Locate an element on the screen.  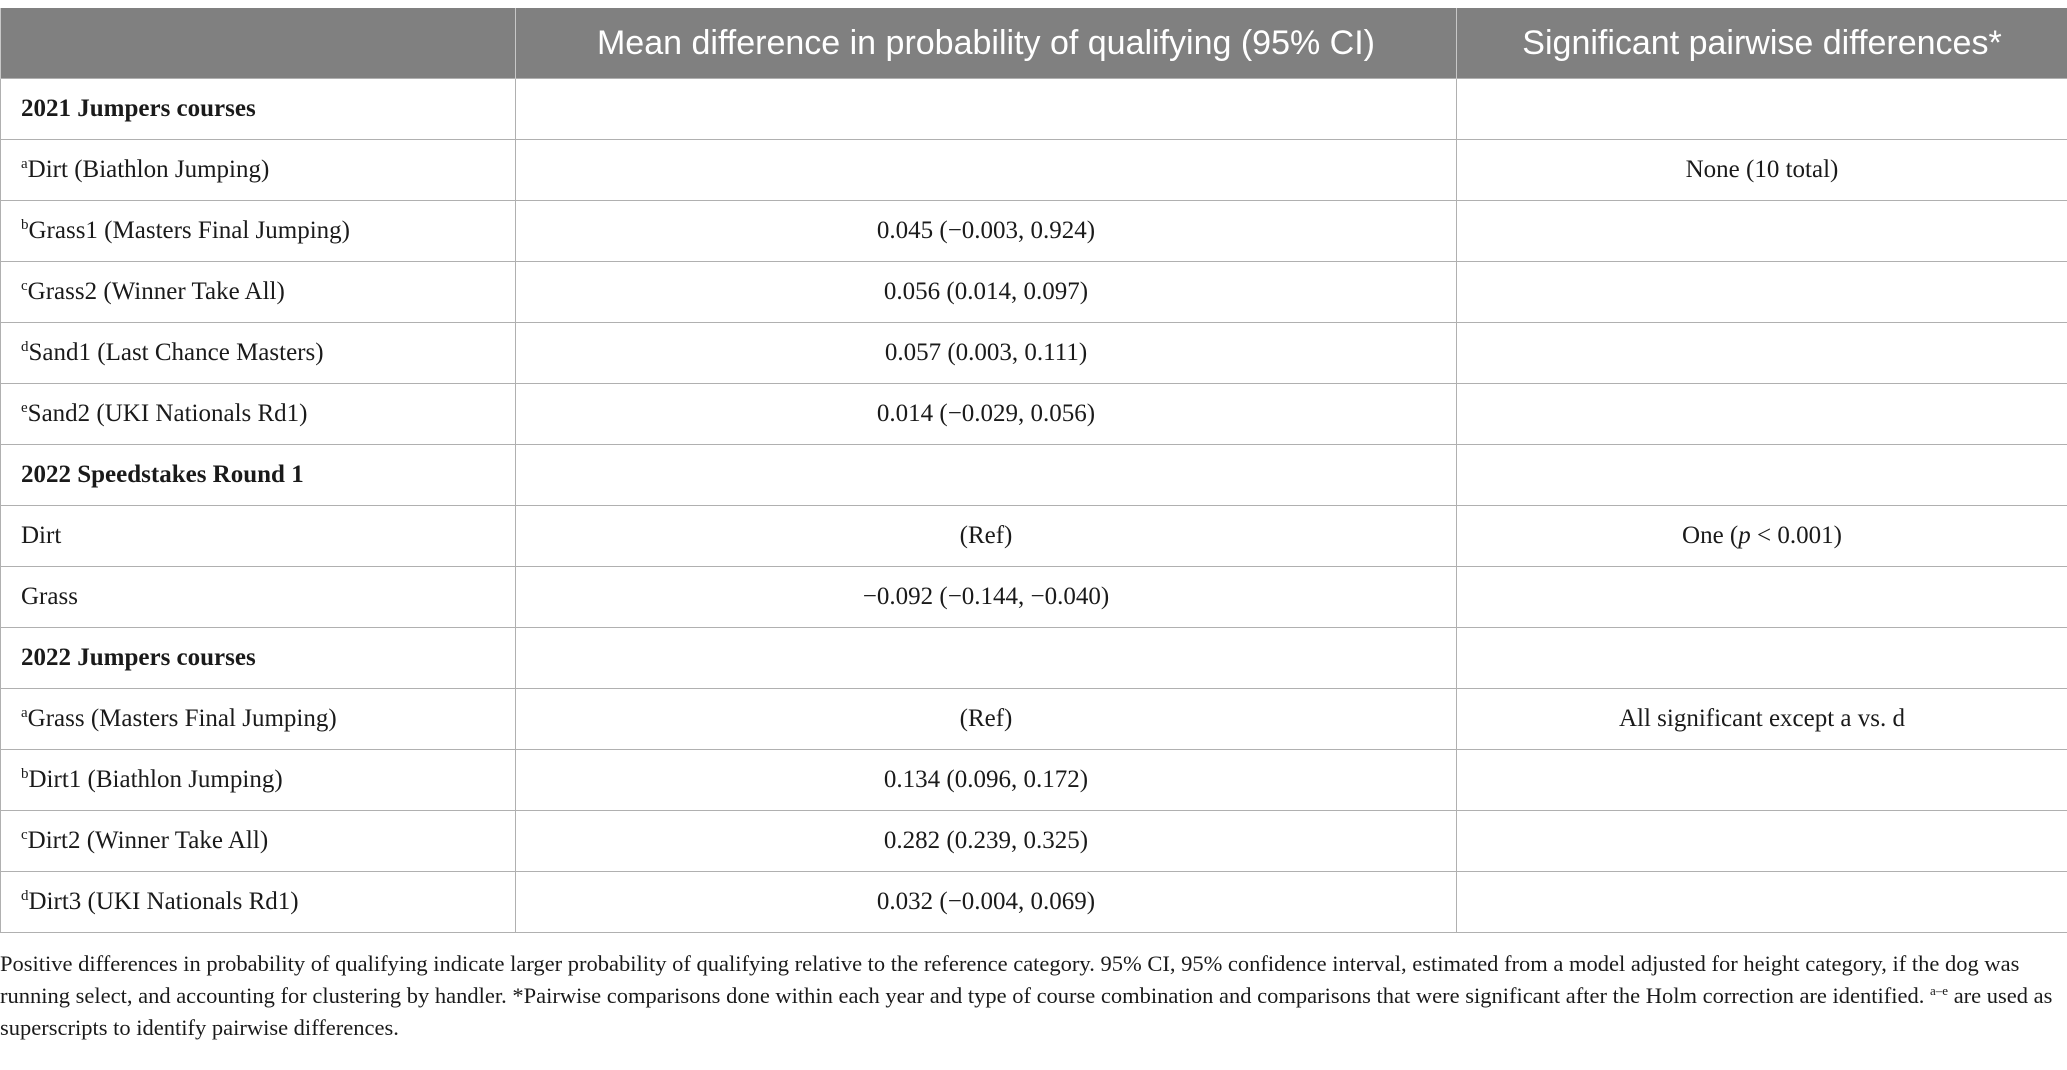
mean-difference-cell: 0.056 (0.014, 0.097) is located at coordinates (986, 292).